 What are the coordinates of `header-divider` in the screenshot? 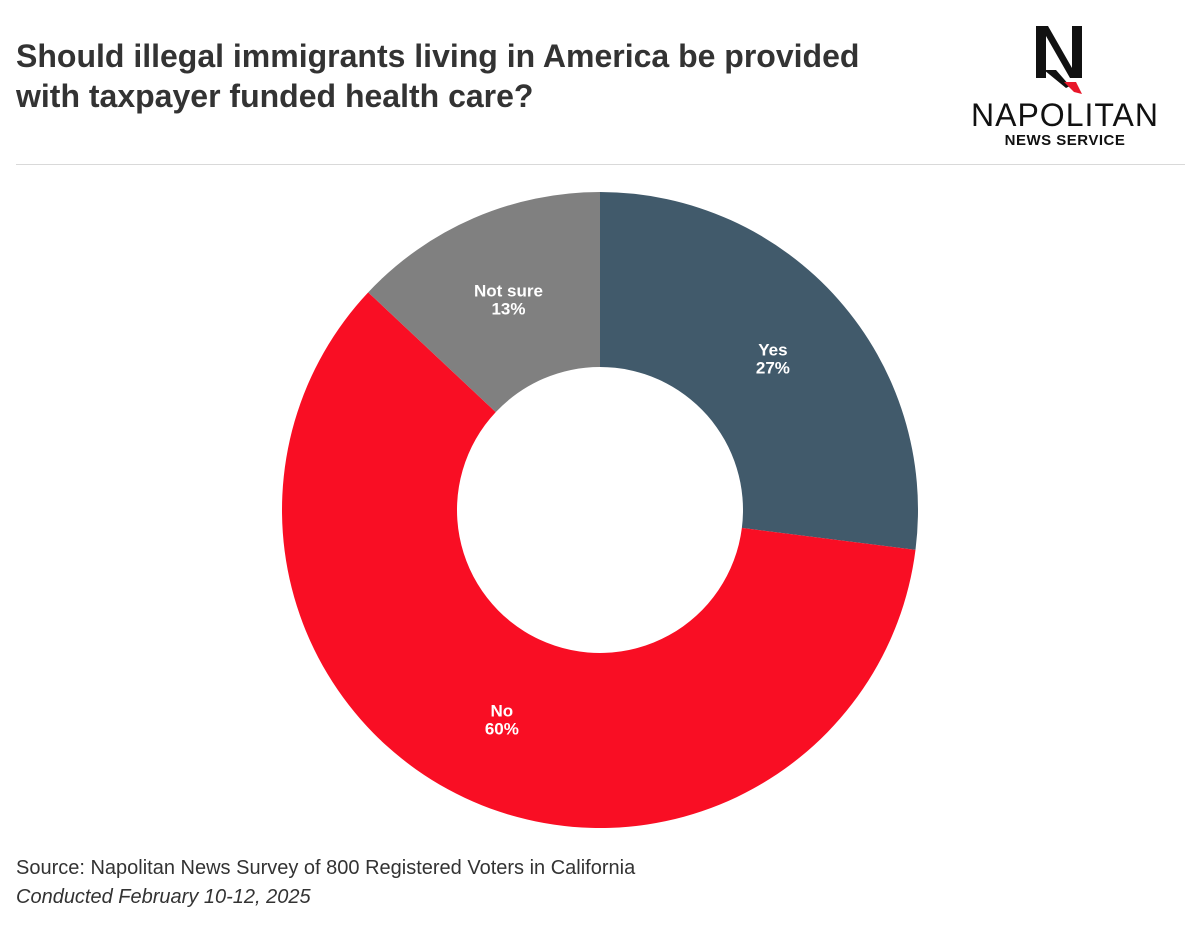 It's located at (600, 164).